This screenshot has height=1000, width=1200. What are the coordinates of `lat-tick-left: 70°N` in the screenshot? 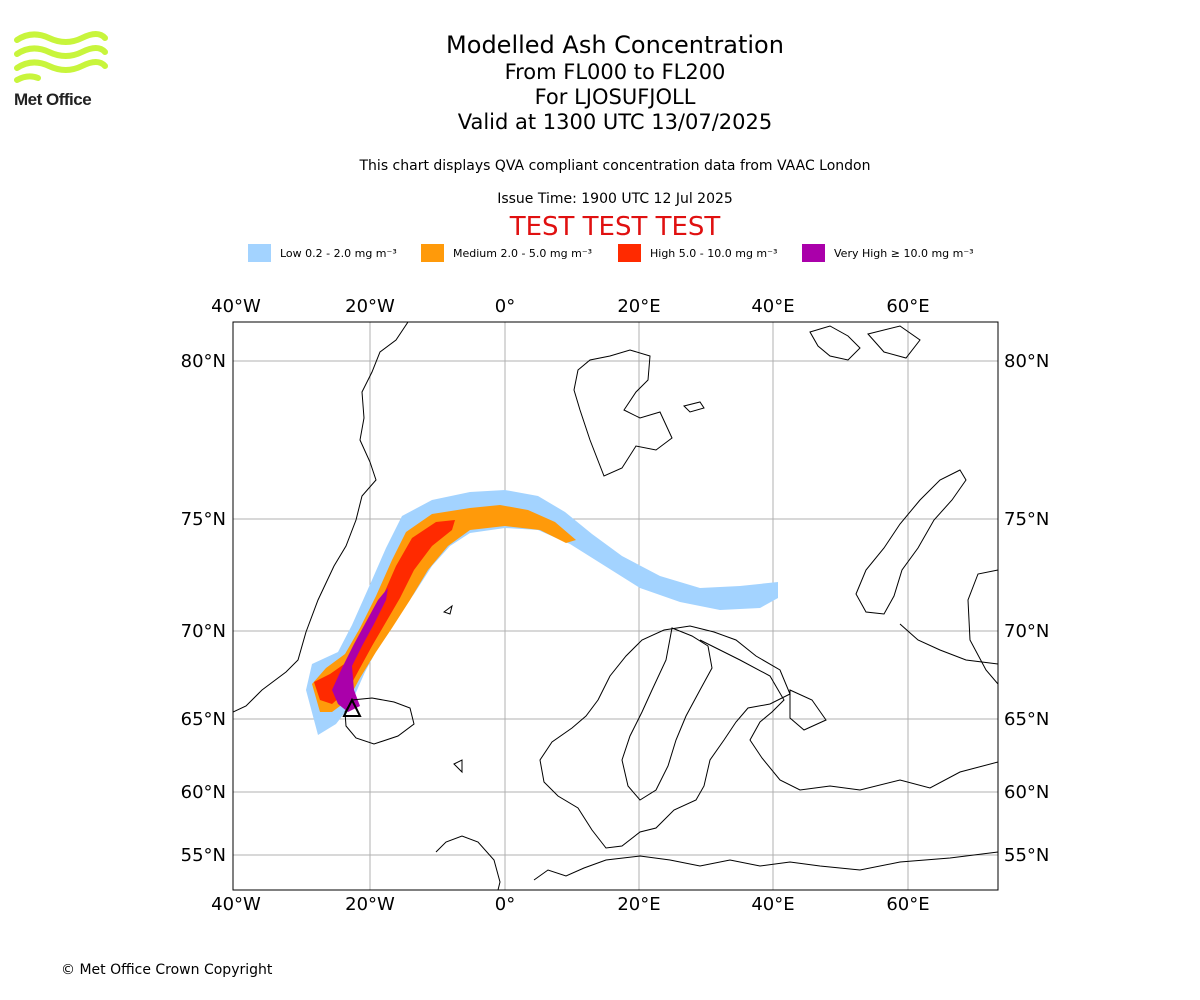 It's located at (203, 631).